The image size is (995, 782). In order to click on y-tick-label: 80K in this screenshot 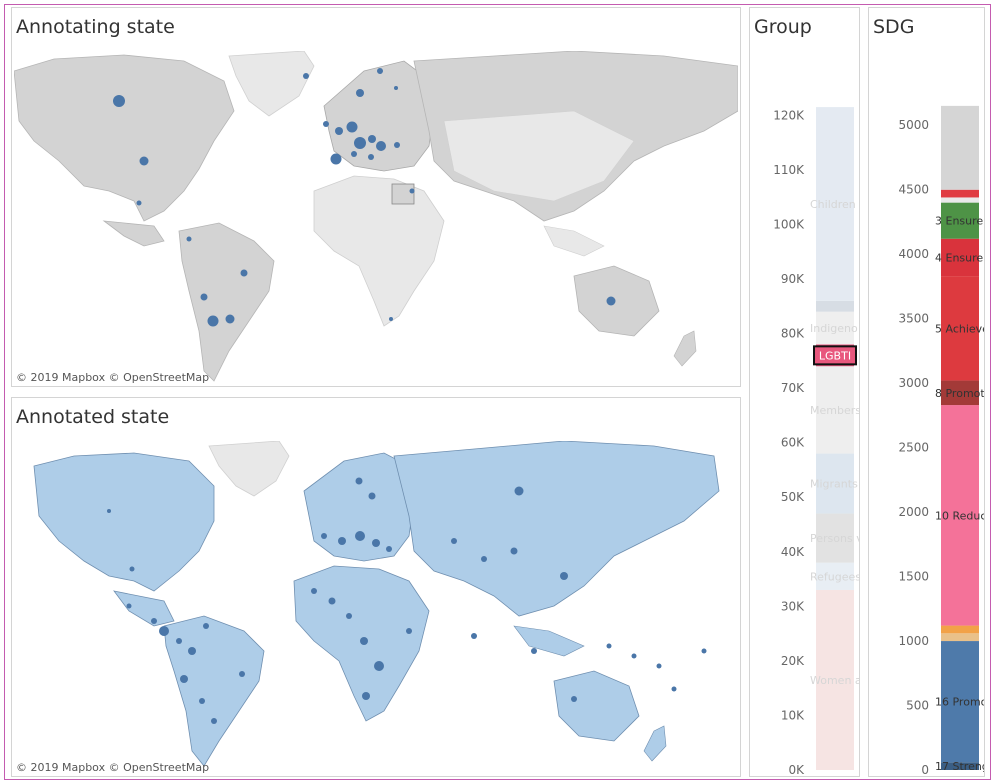, I will do `click(793, 334)`.